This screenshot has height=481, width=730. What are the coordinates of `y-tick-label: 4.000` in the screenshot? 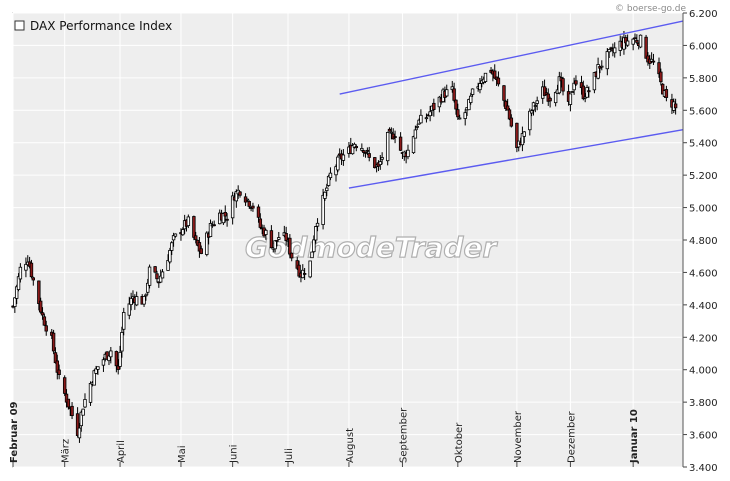 It's located at (703, 371).